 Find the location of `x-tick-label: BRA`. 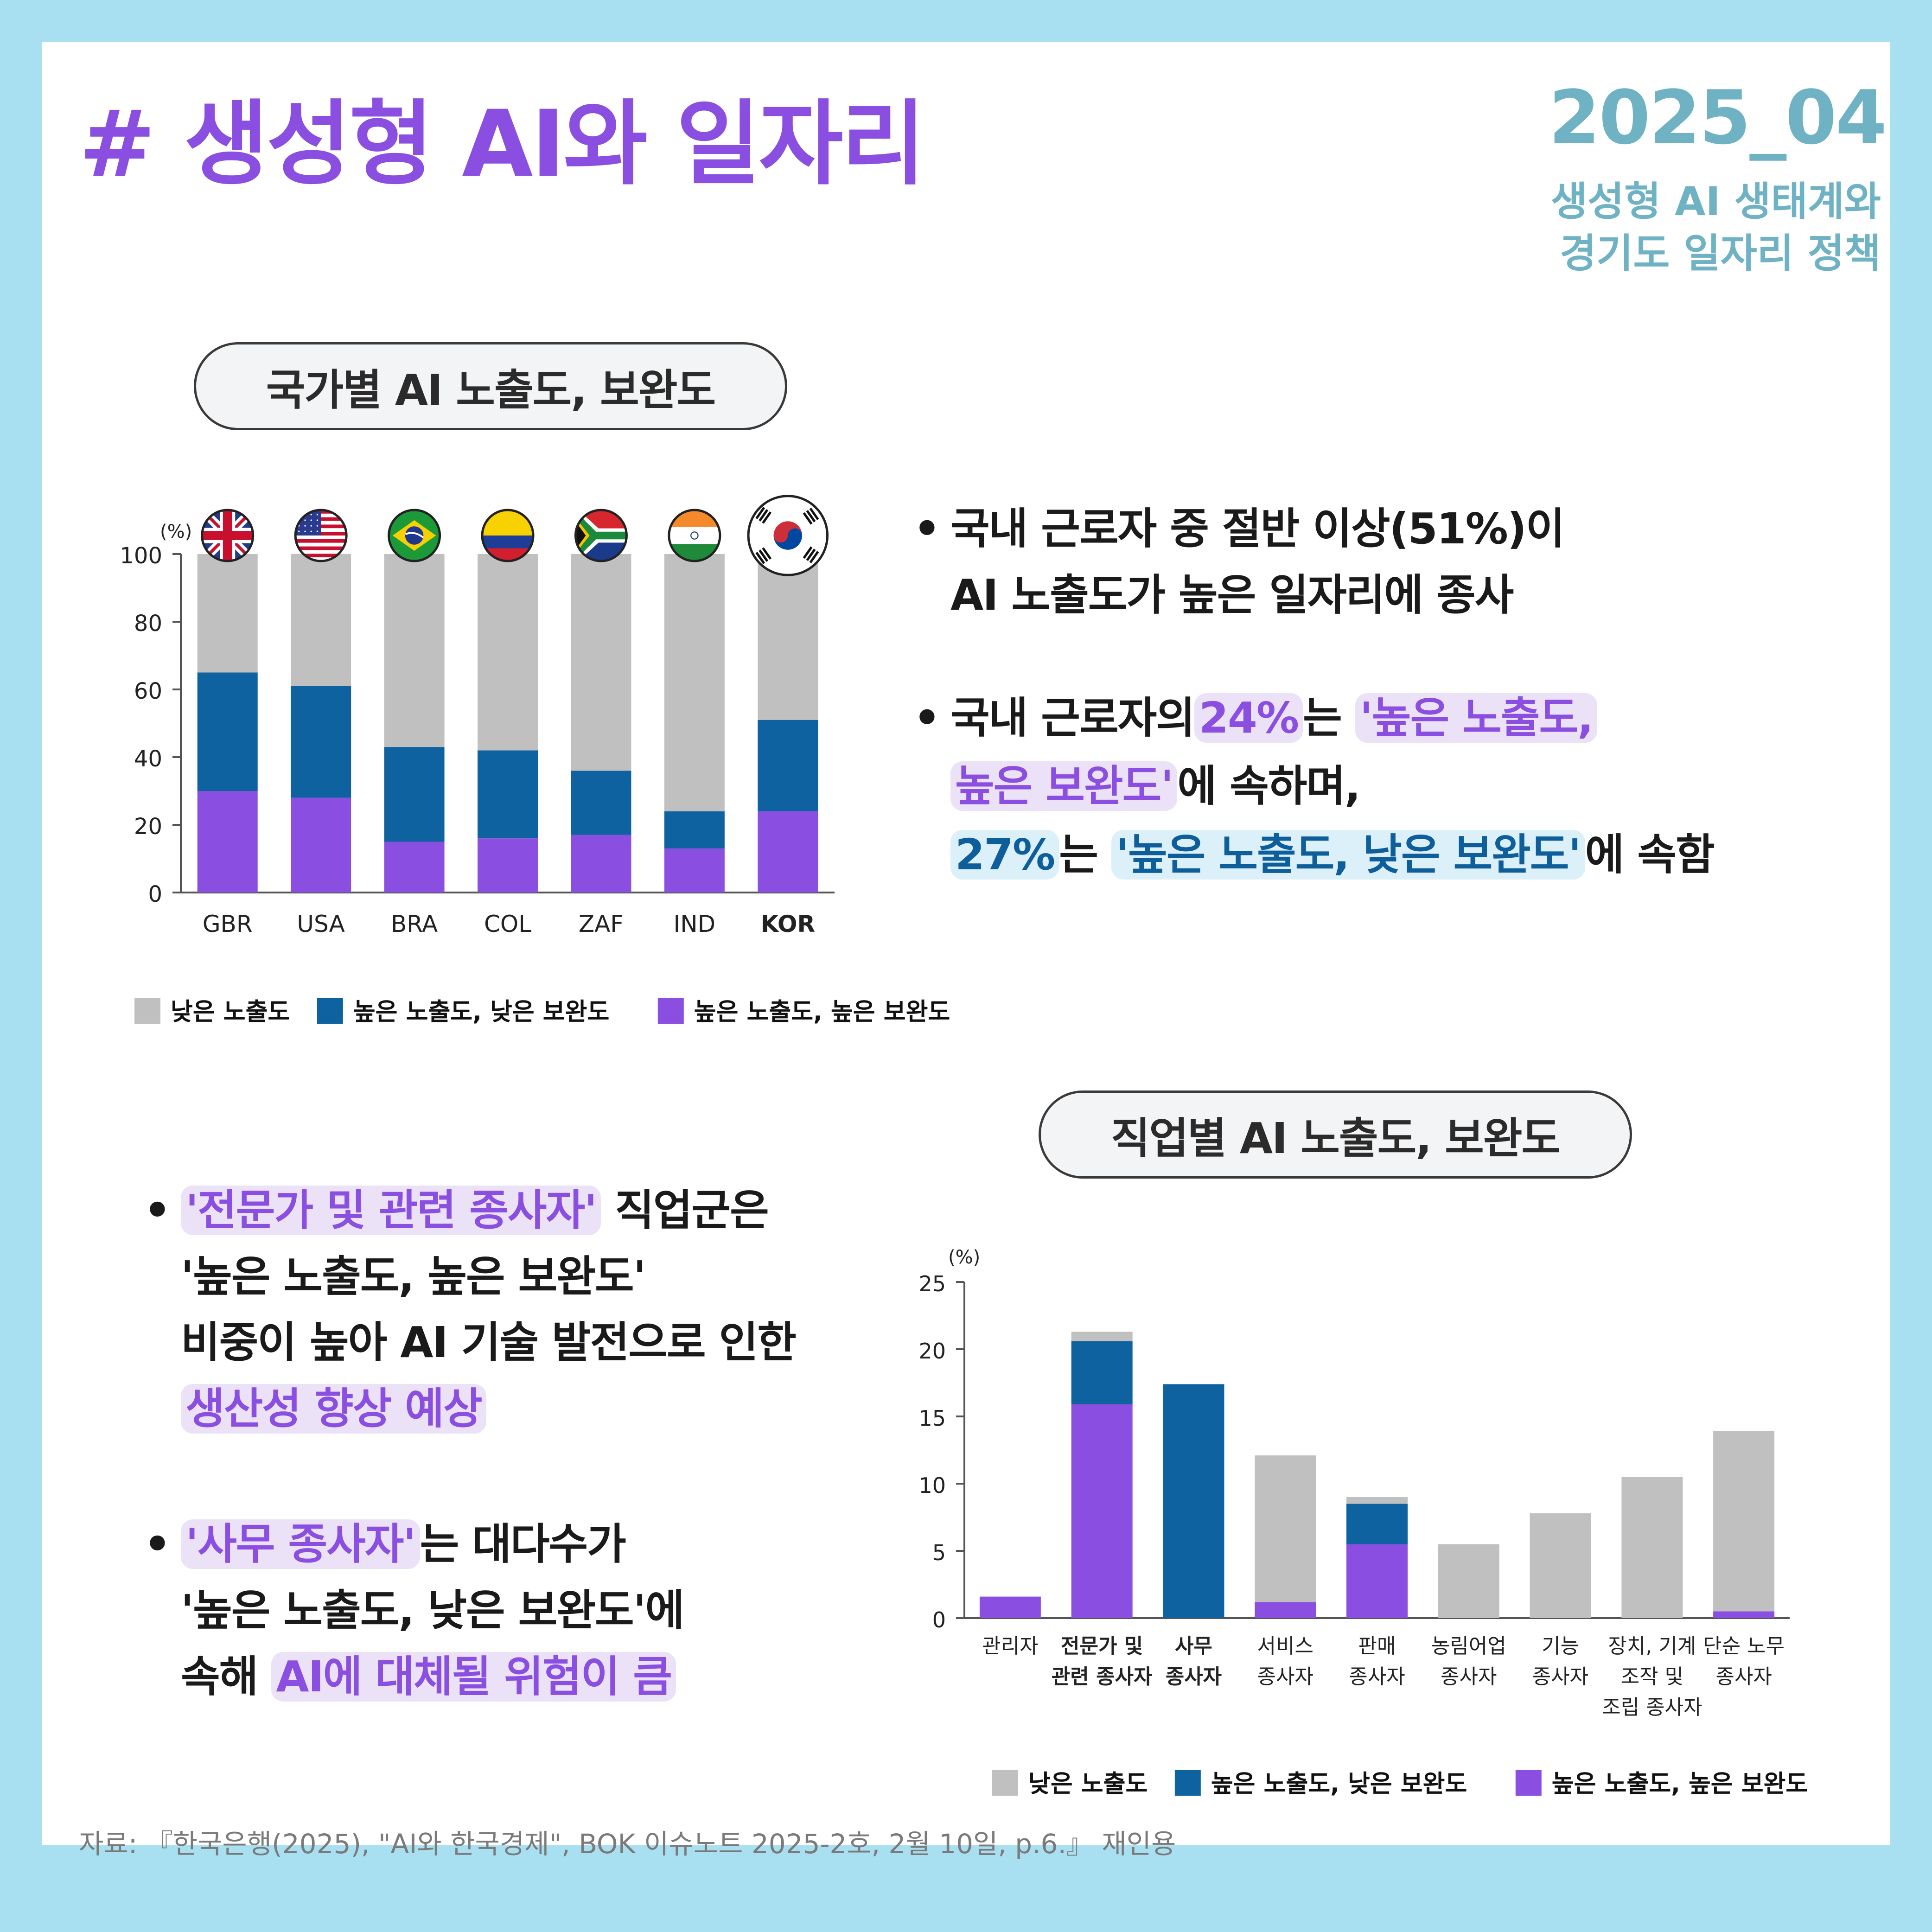

x-tick-label: BRA is located at coordinates (415, 924).